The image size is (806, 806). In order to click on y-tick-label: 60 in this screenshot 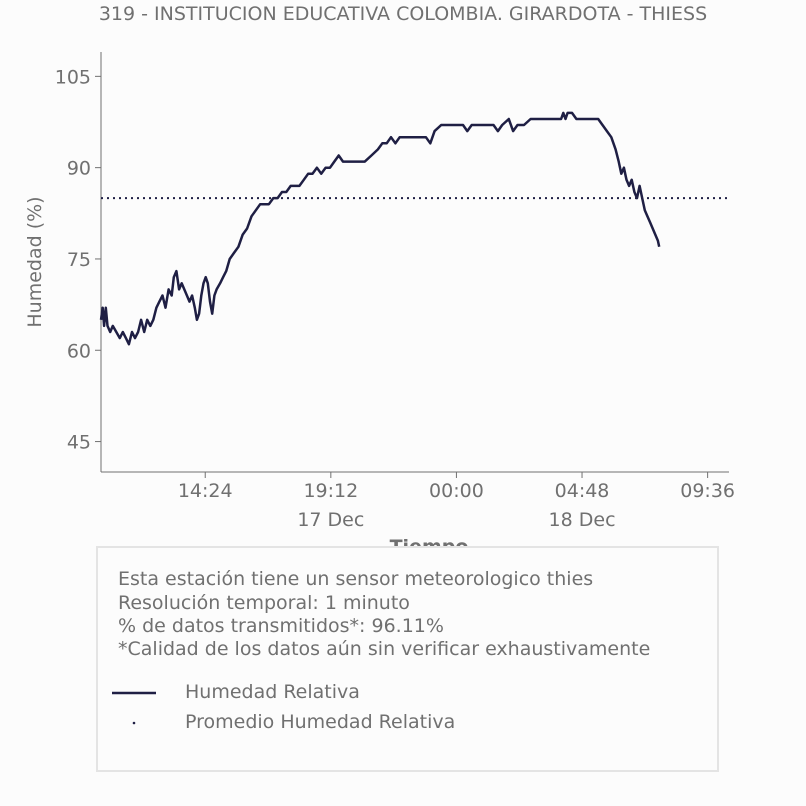, I will do `click(79, 351)`.